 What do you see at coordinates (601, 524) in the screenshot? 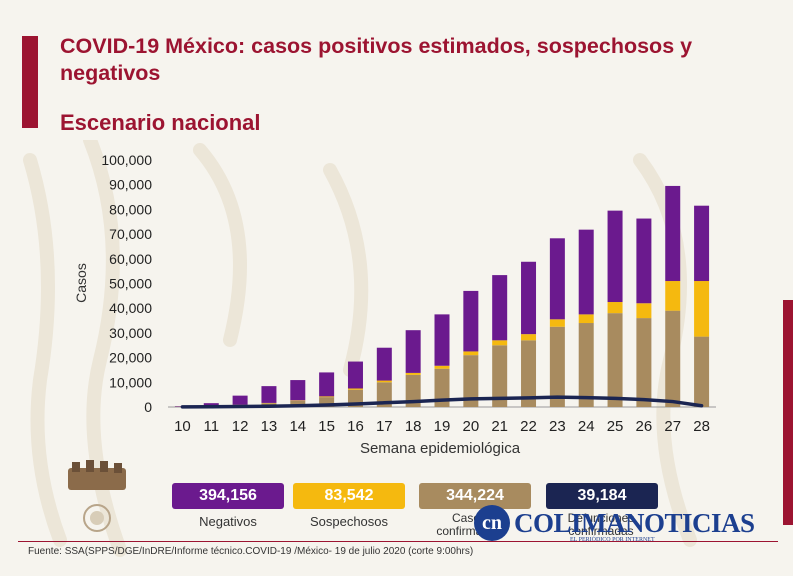
I see `summary-defunciones-label: Defunciones confirmadas` at bounding box center [601, 524].